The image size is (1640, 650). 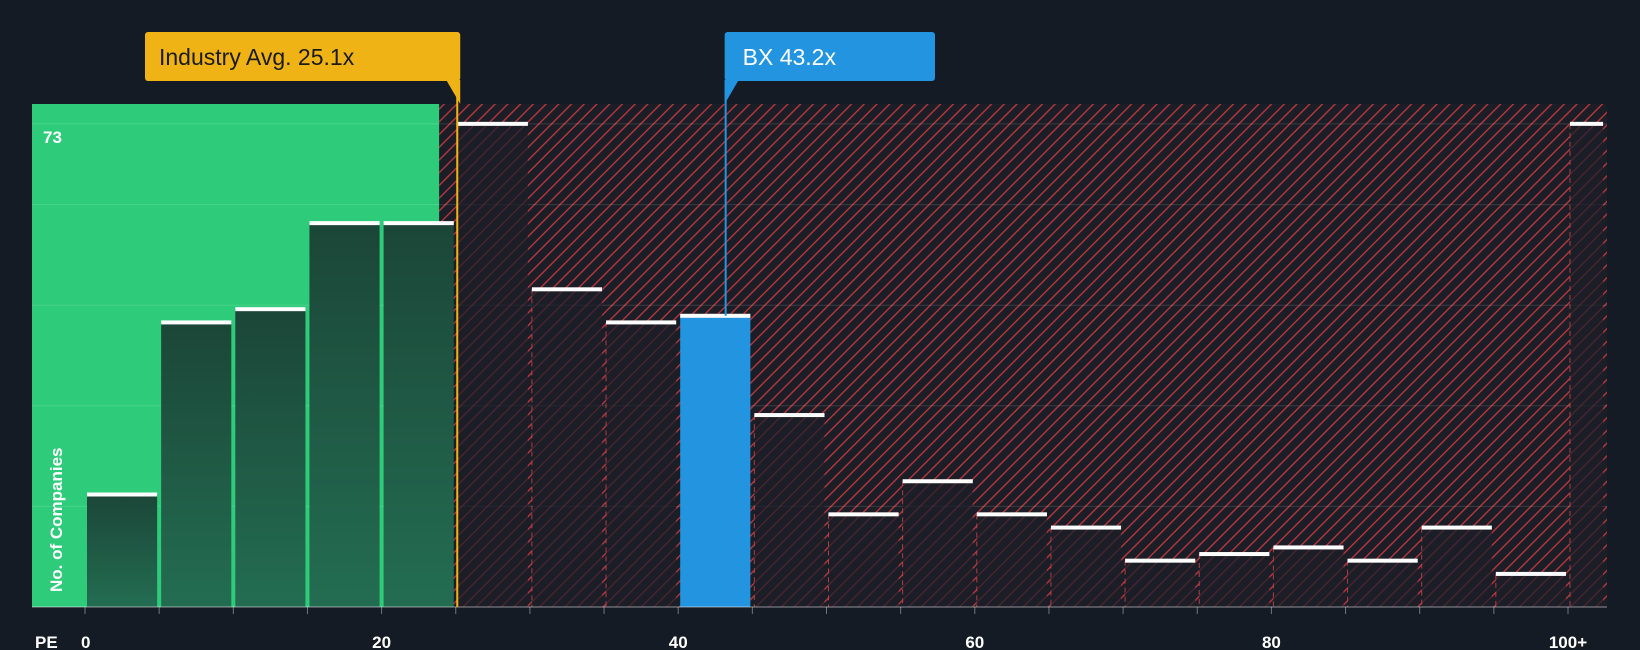 I want to click on x-tick-label-0: 0, so click(x=85, y=641).